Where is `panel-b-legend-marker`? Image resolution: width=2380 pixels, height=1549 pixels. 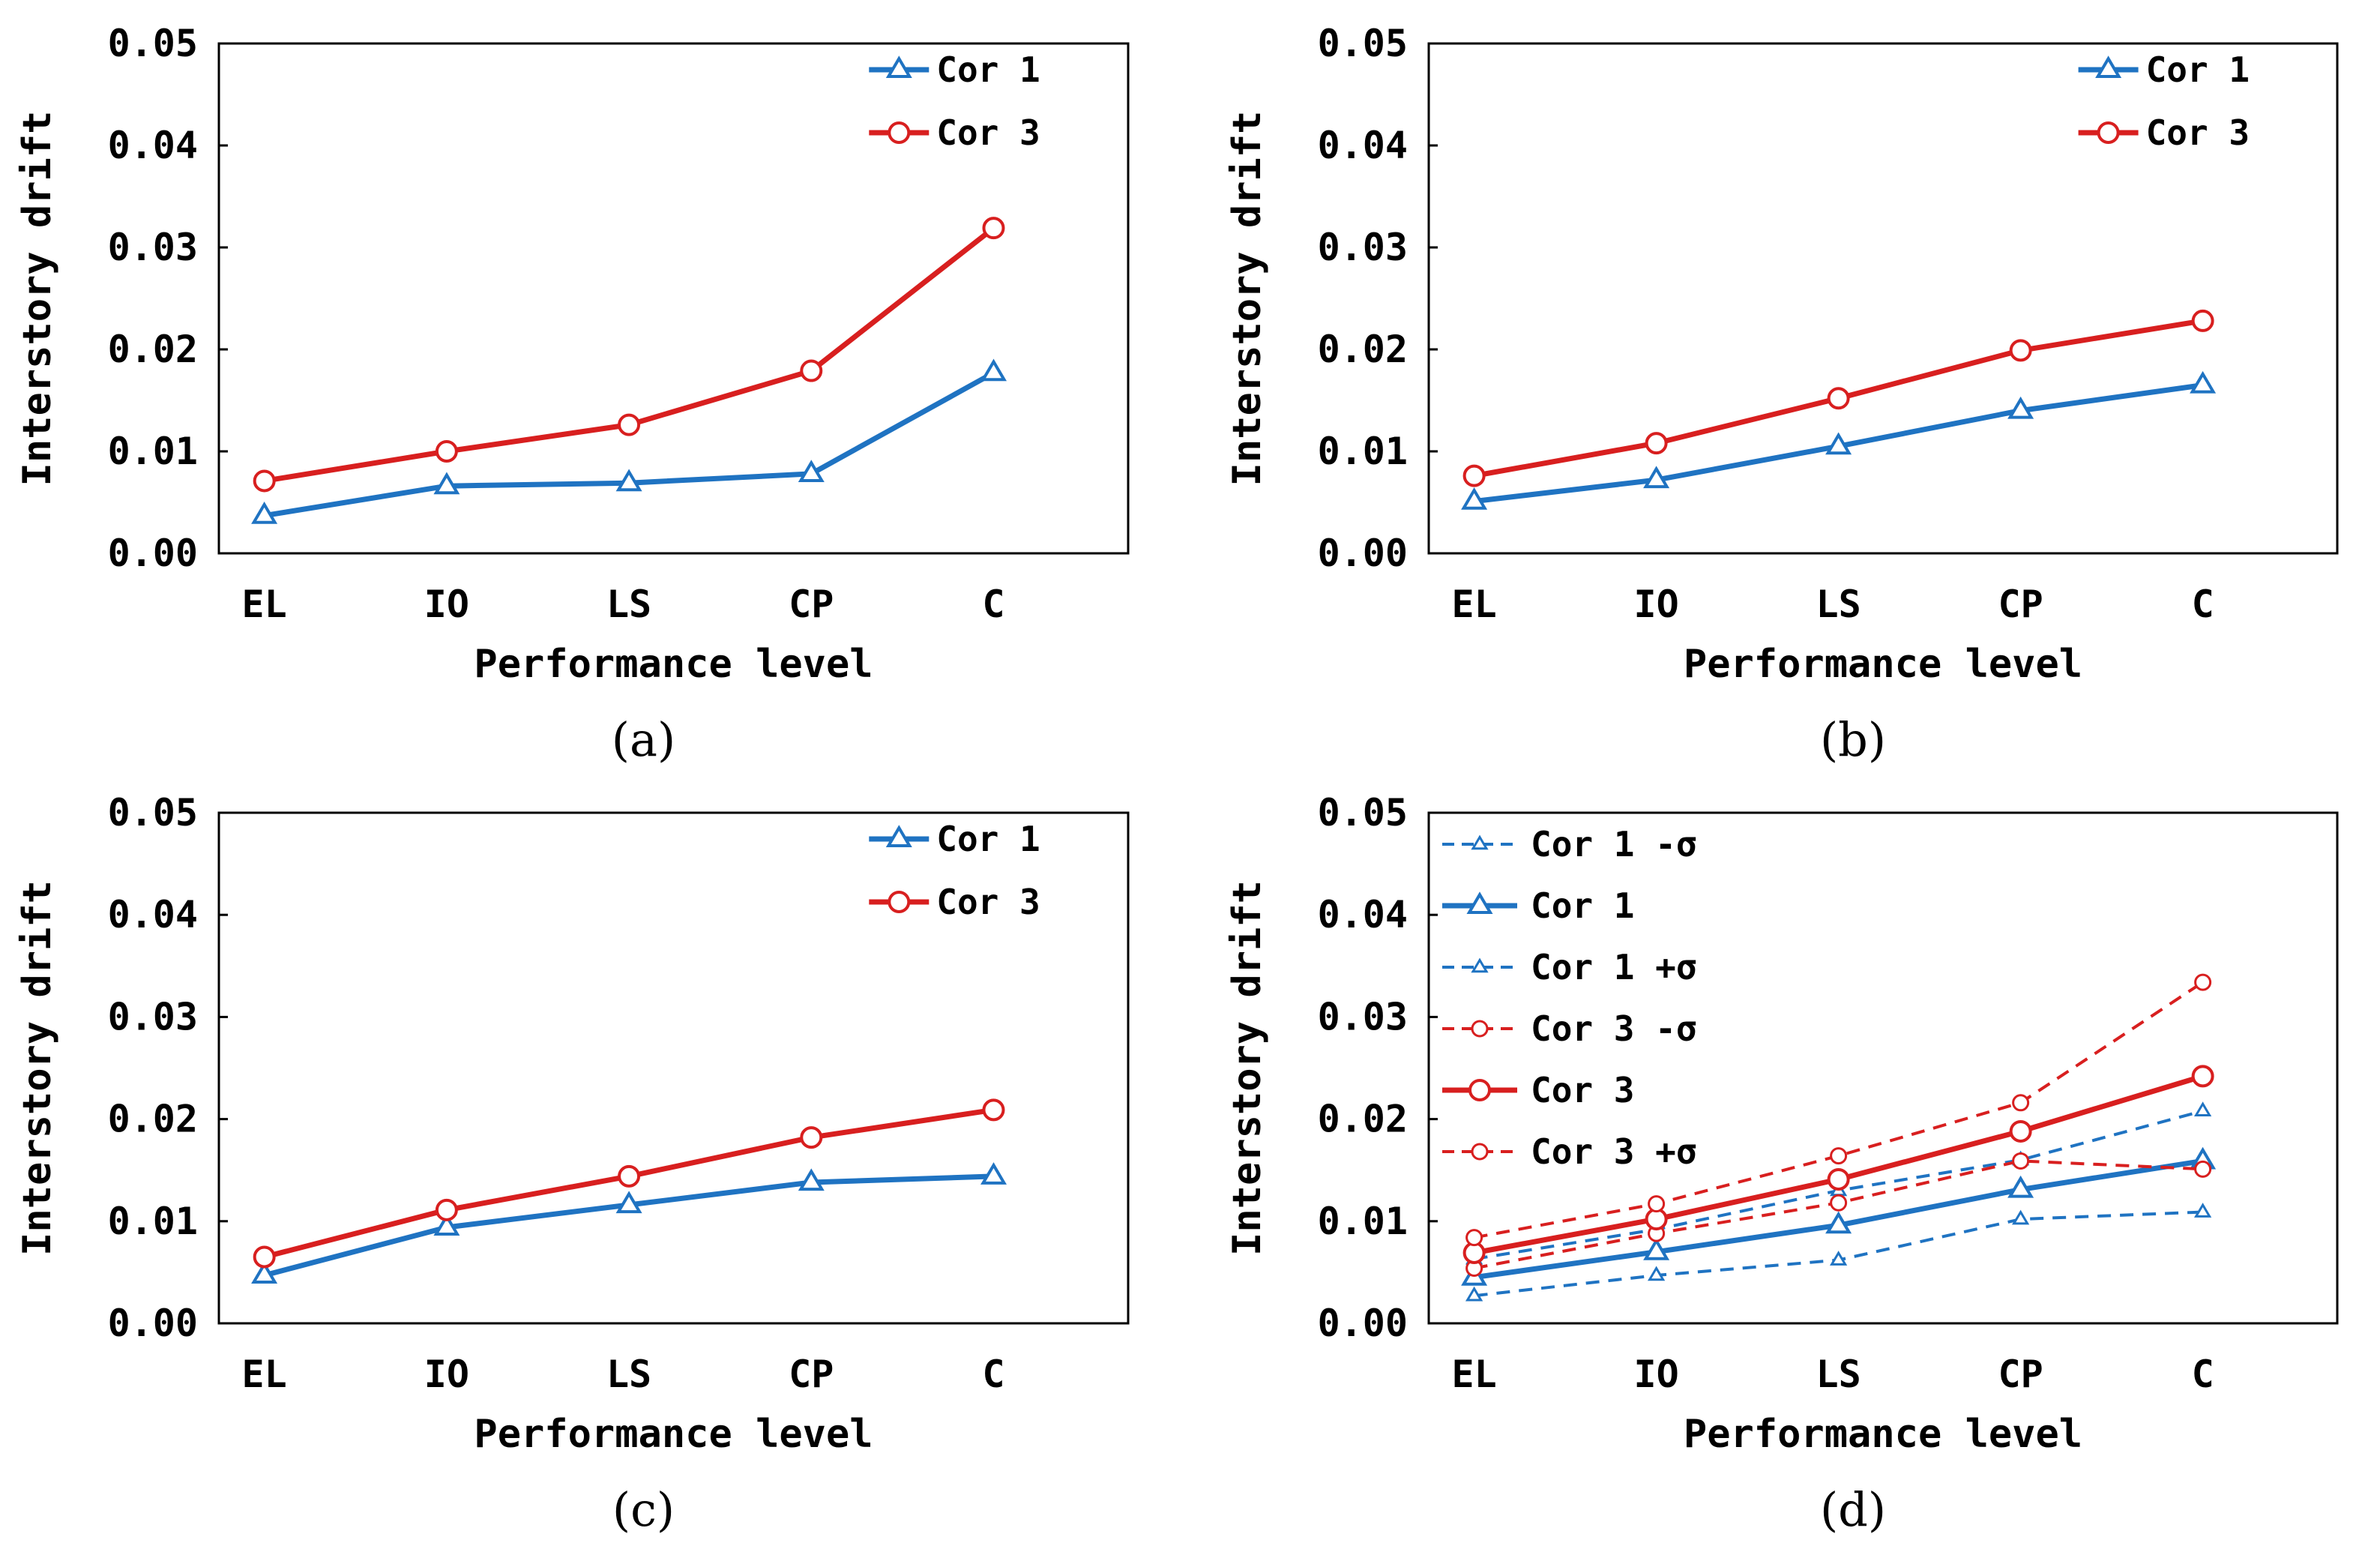
panel-b-legend-marker is located at coordinates (2108, 132).